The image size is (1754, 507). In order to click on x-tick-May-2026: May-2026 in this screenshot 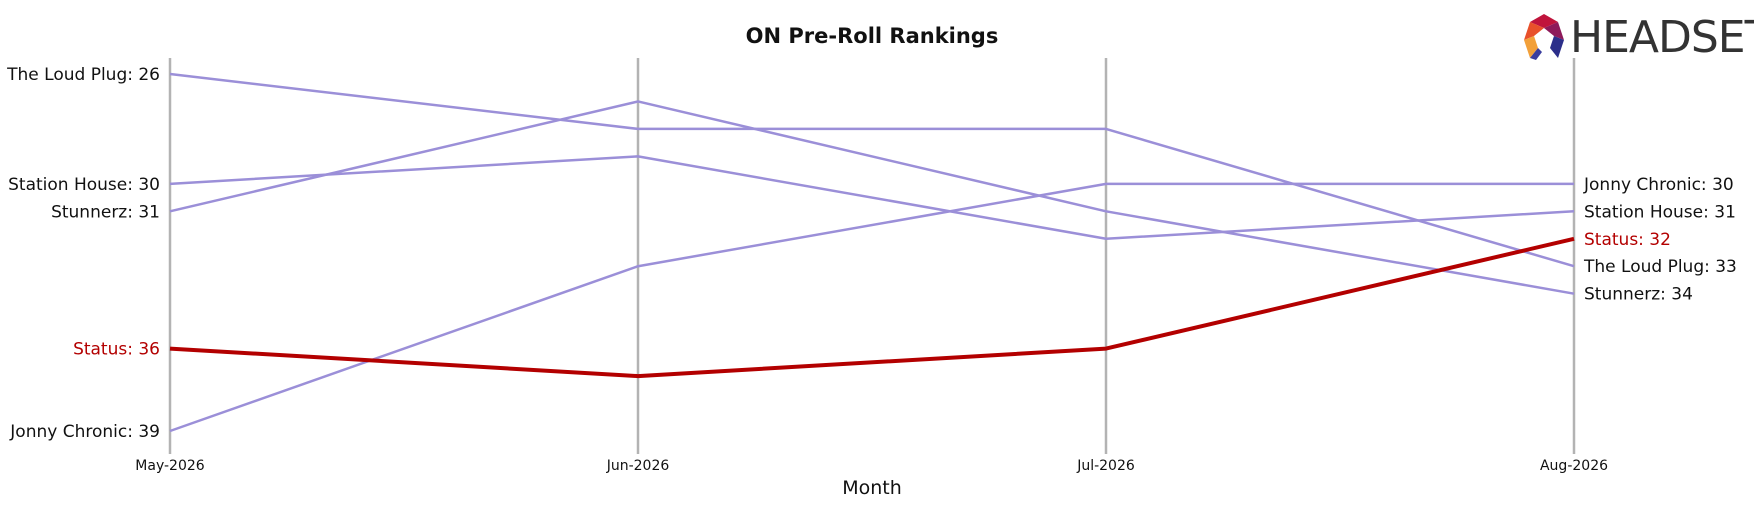, I will do `click(169, 466)`.